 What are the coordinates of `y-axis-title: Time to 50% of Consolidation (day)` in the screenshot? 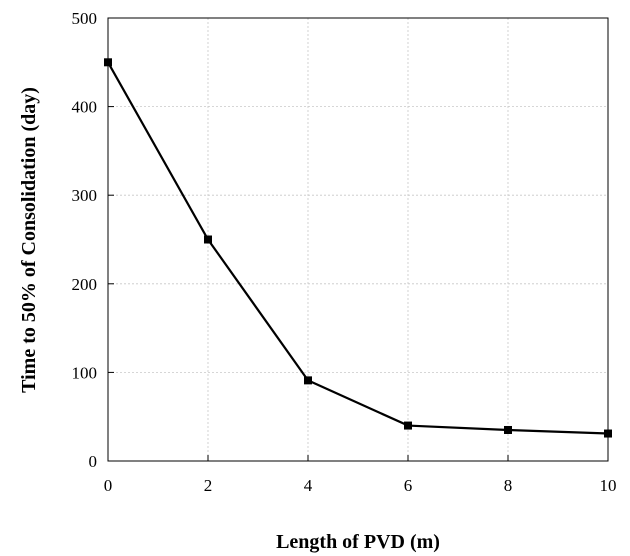 It's located at (29, 240).